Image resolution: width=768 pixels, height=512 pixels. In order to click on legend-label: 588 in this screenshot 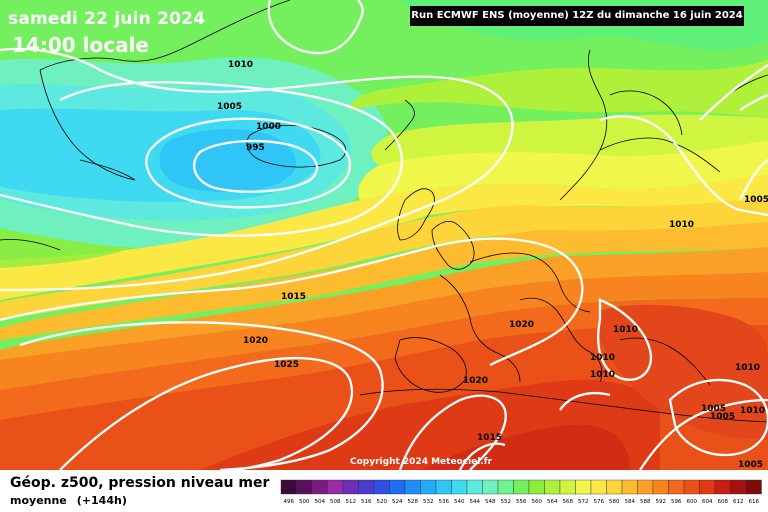, I will do `click(645, 502)`.